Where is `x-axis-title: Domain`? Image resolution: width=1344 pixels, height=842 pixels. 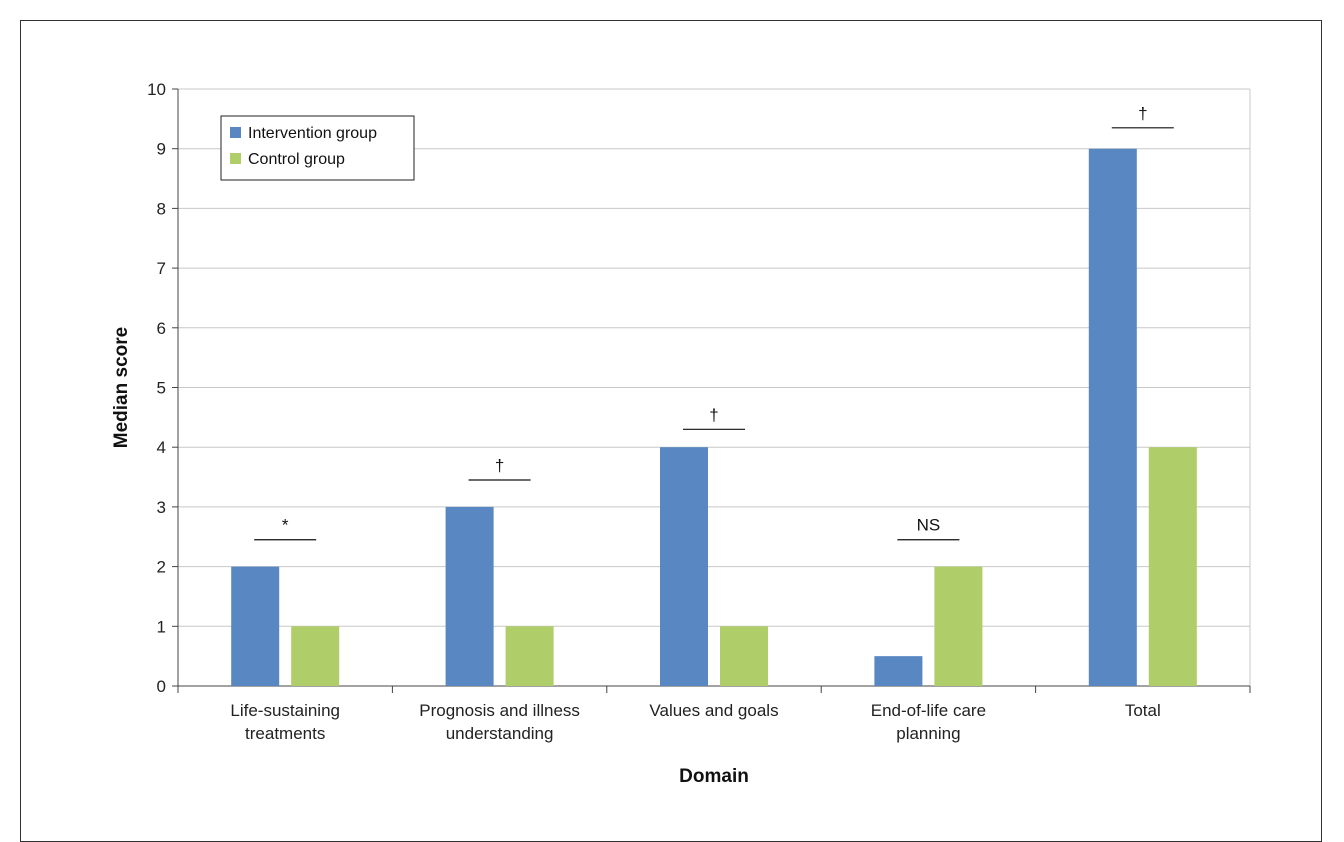 x-axis-title: Domain is located at coordinates (714, 776).